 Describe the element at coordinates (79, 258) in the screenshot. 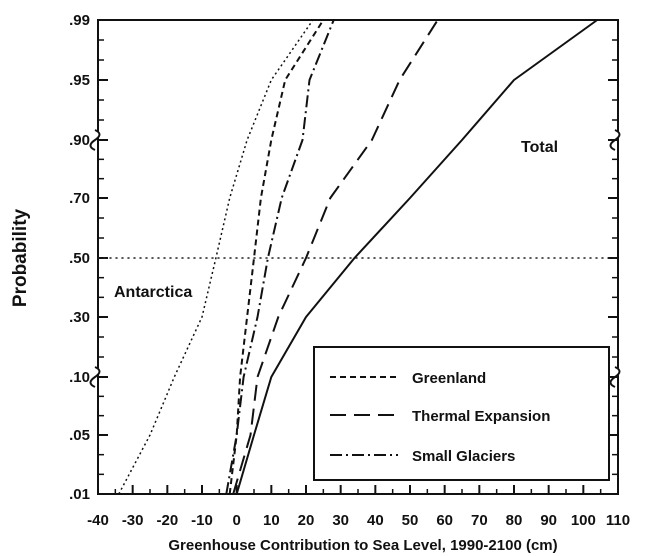

I see `y-tick-label: .50` at that location.